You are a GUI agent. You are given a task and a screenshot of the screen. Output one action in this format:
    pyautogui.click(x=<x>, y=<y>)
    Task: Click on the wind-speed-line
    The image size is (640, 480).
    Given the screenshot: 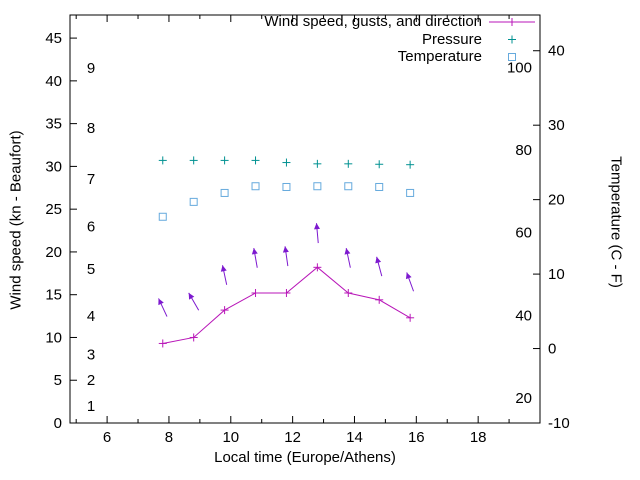 What is the action you would take?
    pyautogui.click(x=286, y=305)
    